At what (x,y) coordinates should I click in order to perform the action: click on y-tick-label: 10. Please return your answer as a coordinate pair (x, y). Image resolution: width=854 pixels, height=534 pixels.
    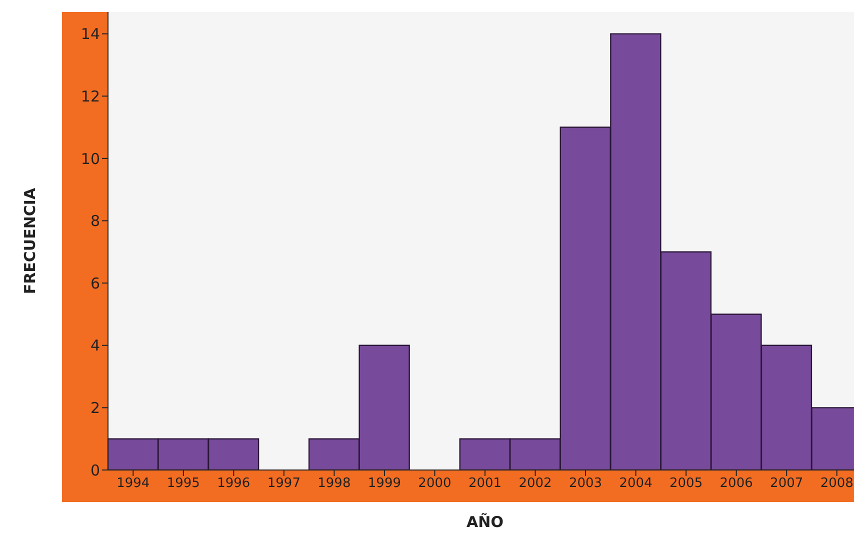
    Looking at the image, I should click on (90, 159).